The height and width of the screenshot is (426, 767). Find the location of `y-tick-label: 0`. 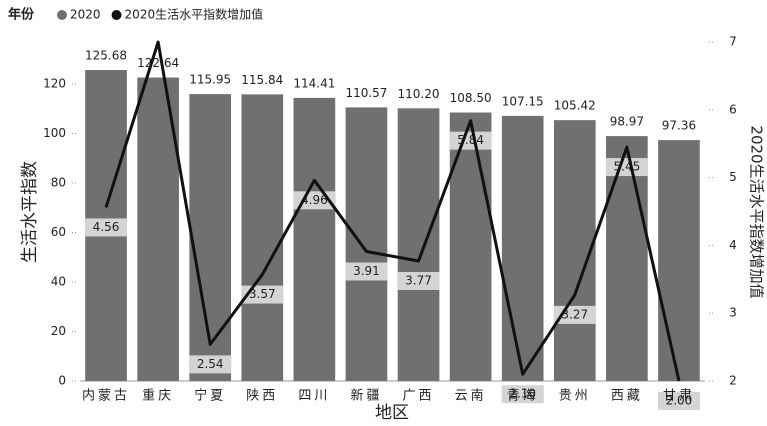

y-tick-label: 0 is located at coordinates (62, 381).